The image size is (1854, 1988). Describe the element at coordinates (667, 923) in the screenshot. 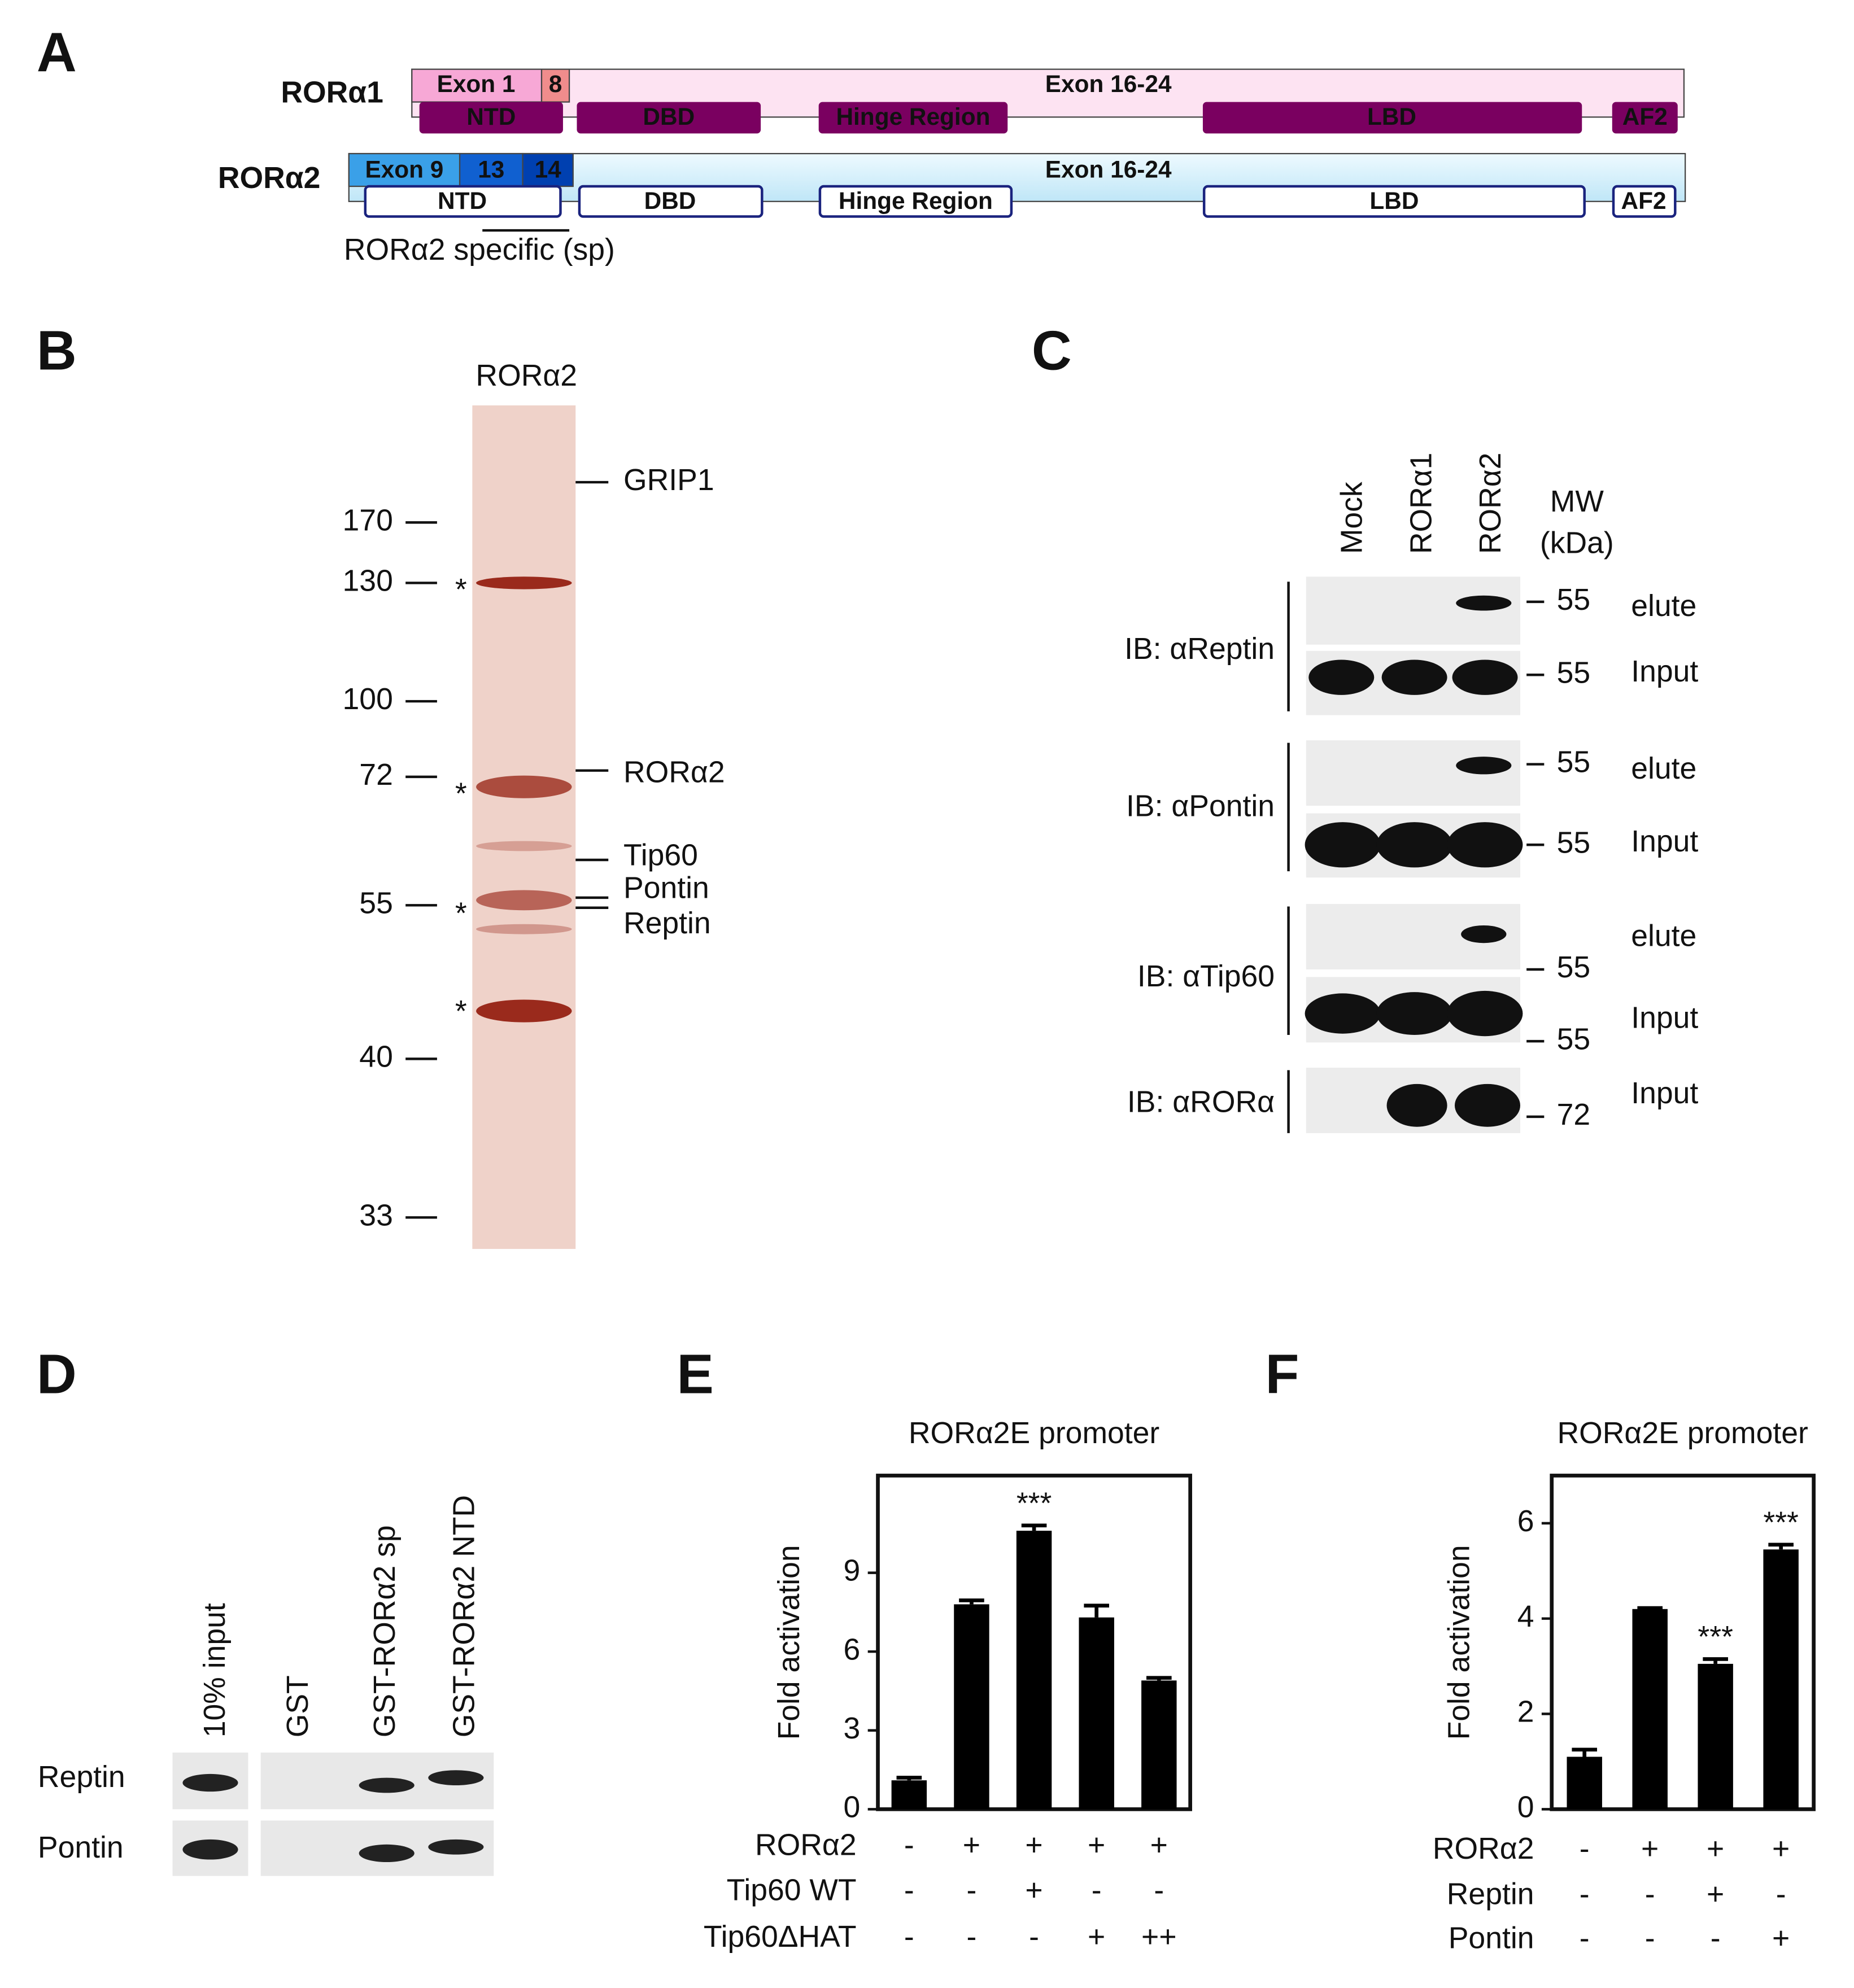

I see `band-label: Reptin` at that location.